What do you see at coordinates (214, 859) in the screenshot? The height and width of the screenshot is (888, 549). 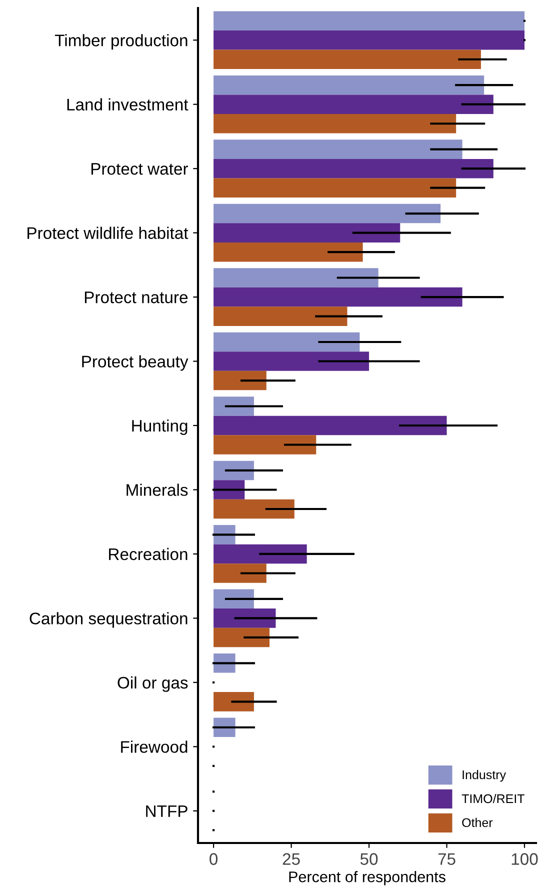 I see `x-tick-label: 0` at bounding box center [214, 859].